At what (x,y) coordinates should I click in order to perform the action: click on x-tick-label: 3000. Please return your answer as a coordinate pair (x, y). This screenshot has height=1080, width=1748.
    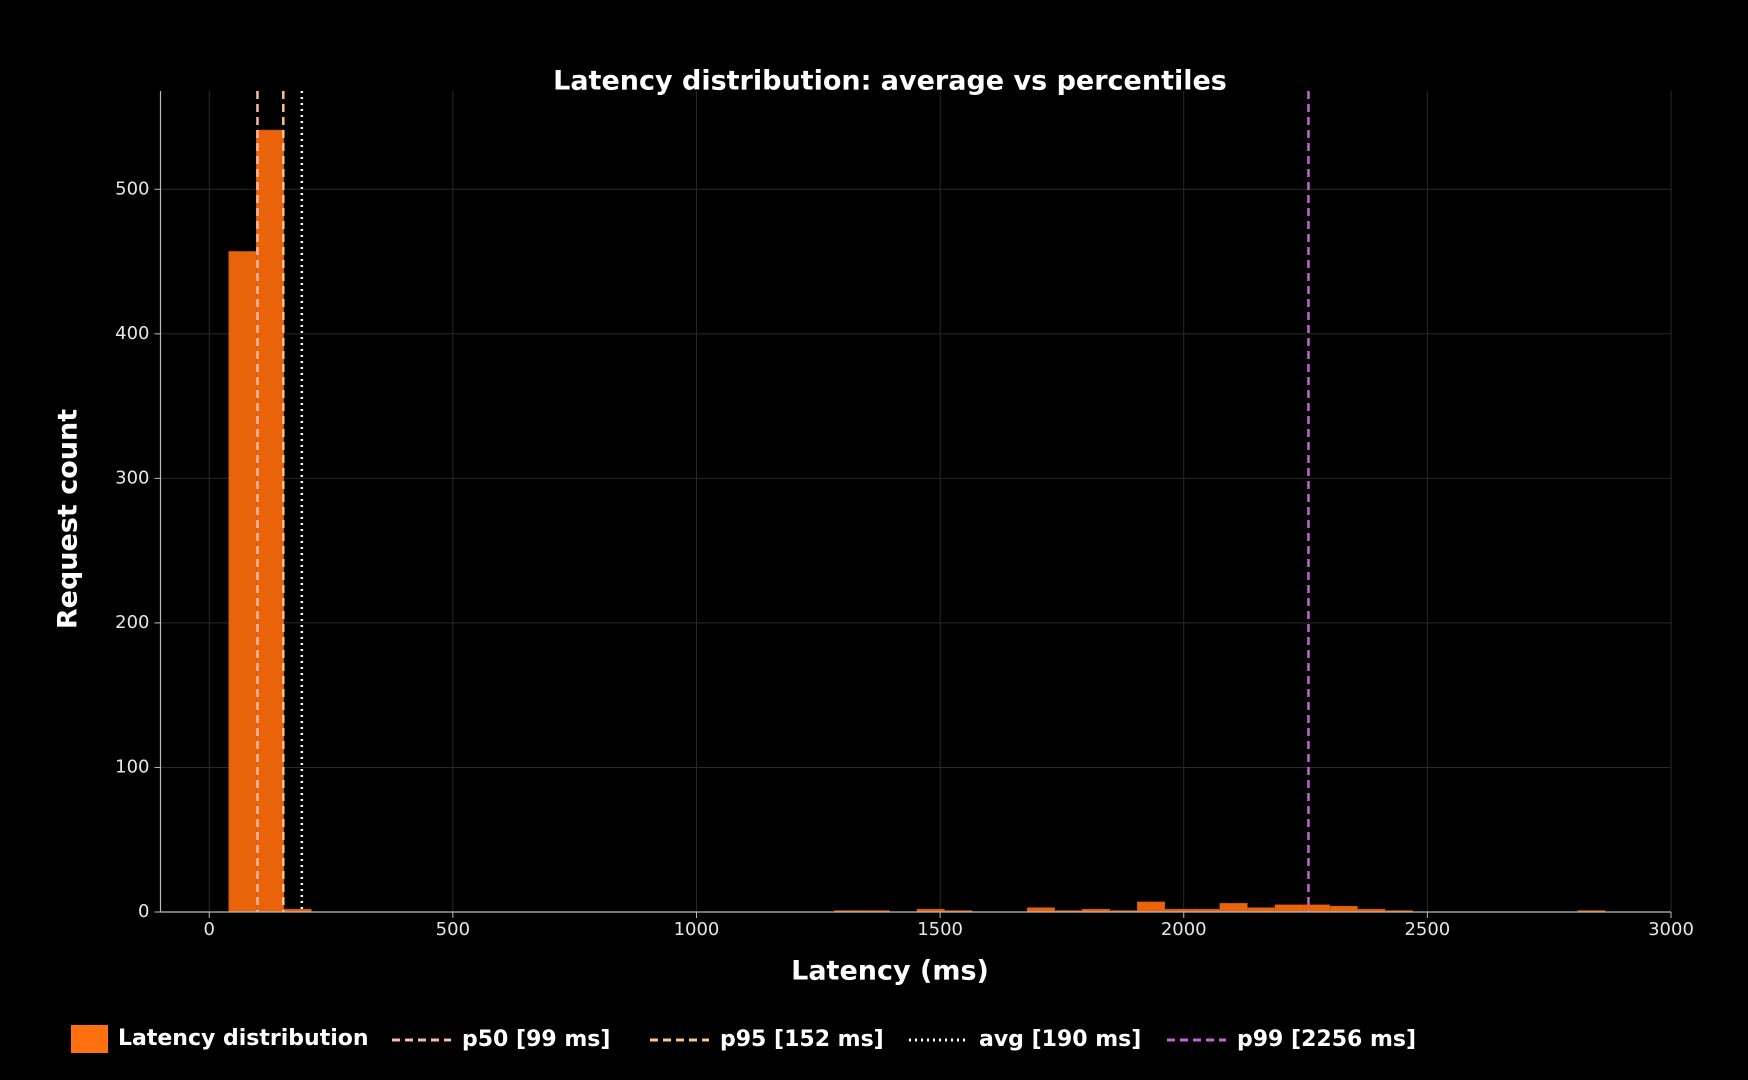
    Looking at the image, I should click on (1671, 929).